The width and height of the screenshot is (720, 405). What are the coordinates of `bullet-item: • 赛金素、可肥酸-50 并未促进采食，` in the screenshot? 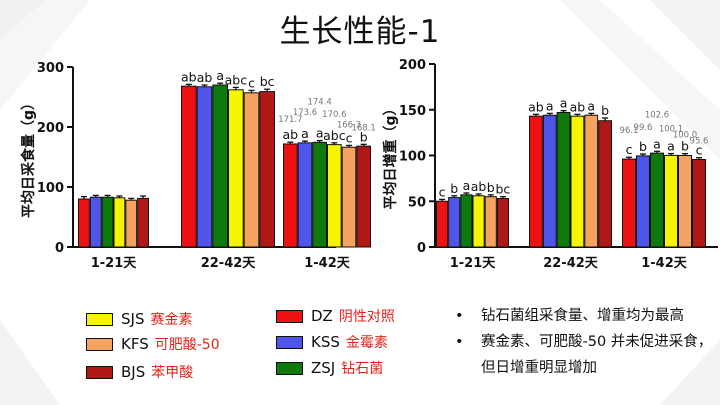 It's located at (583, 342).